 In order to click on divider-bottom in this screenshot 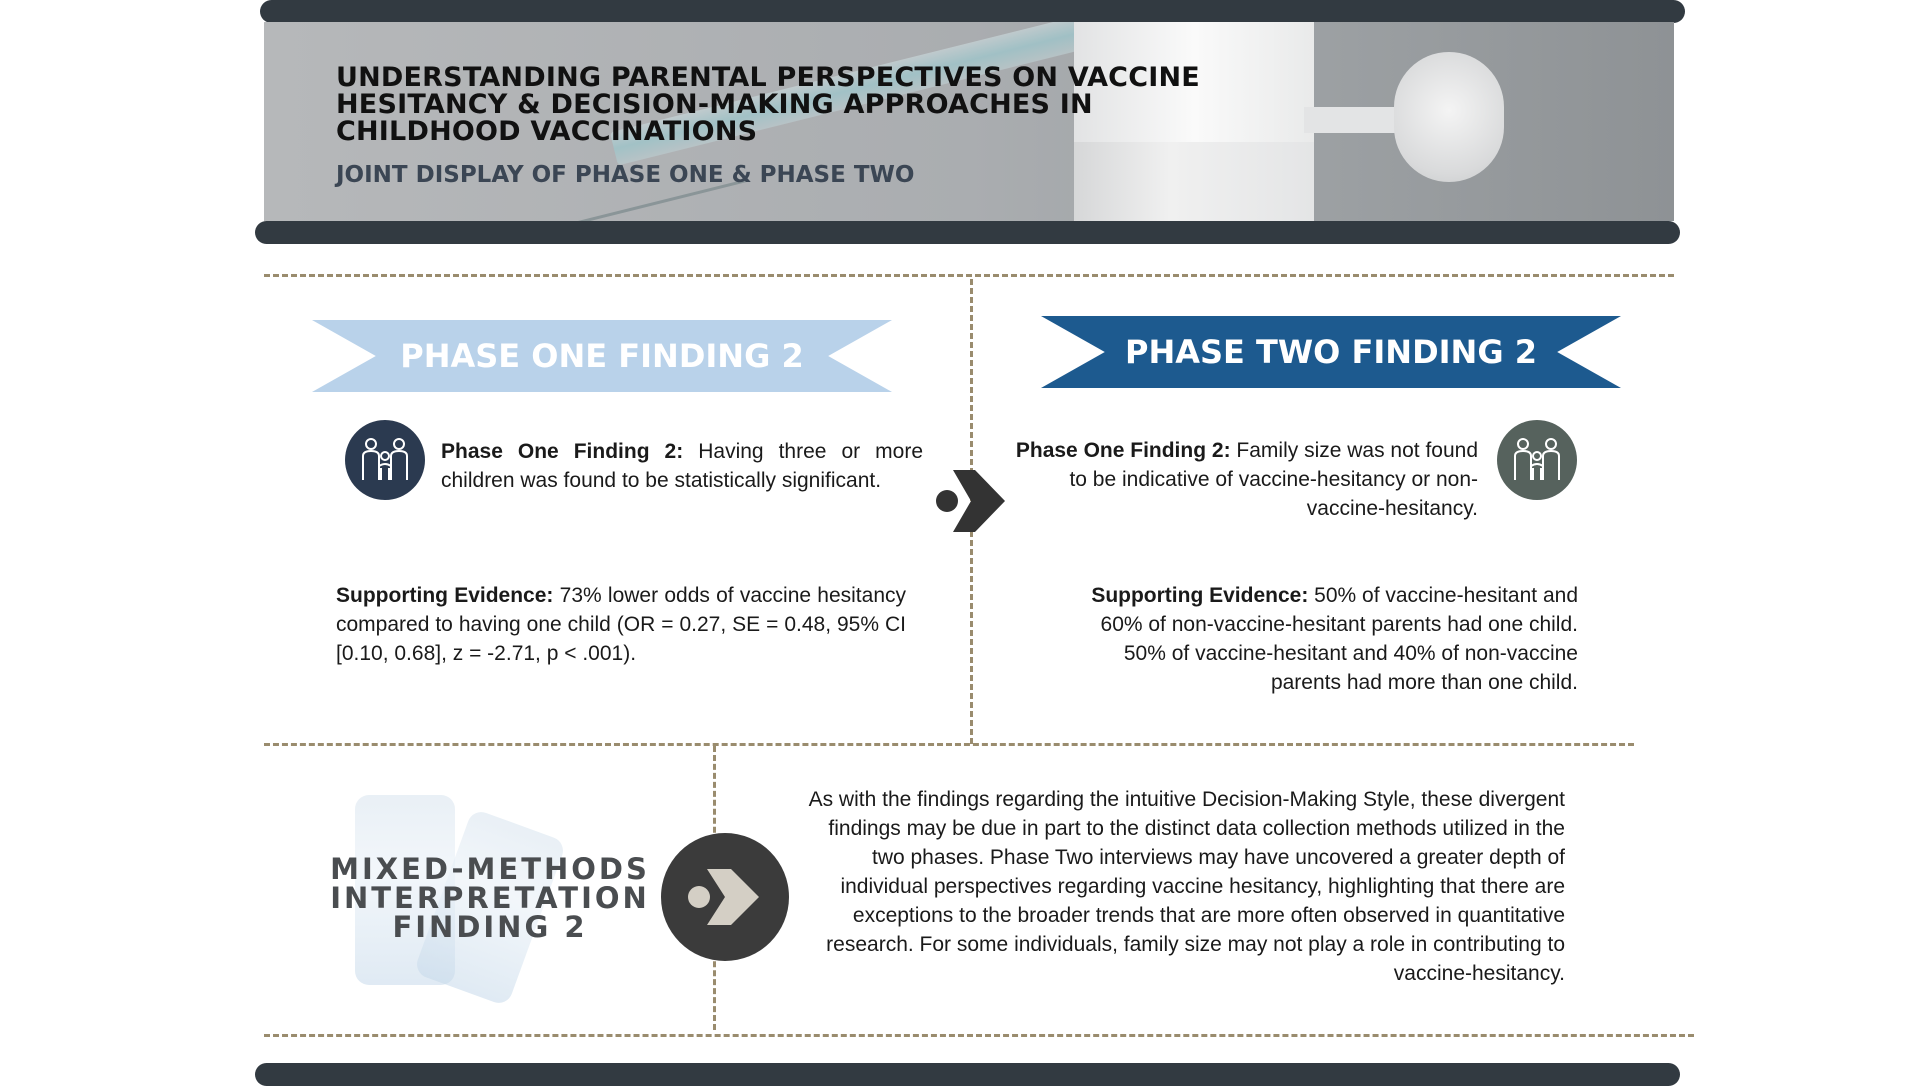, I will do `click(979, 1035)`.